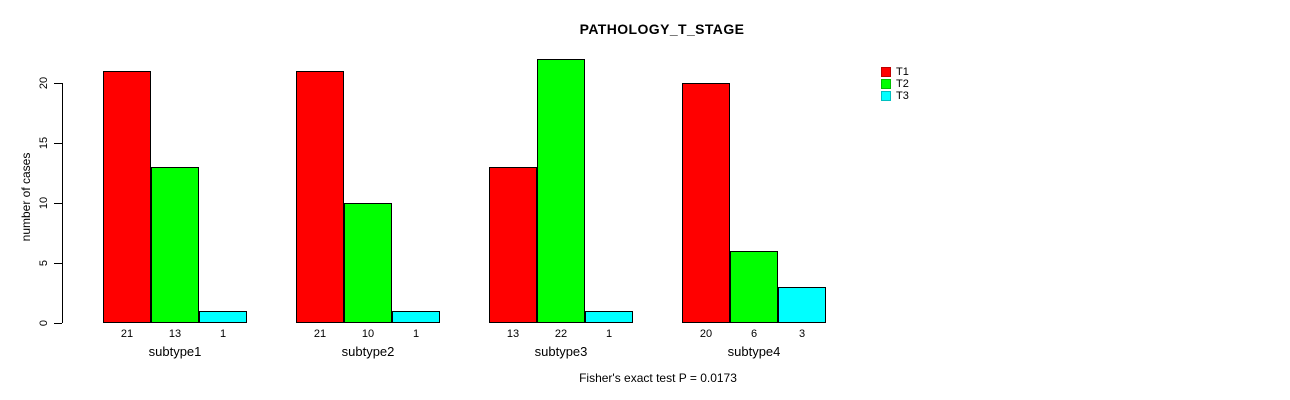 This screenshot has width=1290, height=400. Describe the element at coordinates (44, 323) in the screenshot. I see `y-axis-tick-label: 0` at that location.